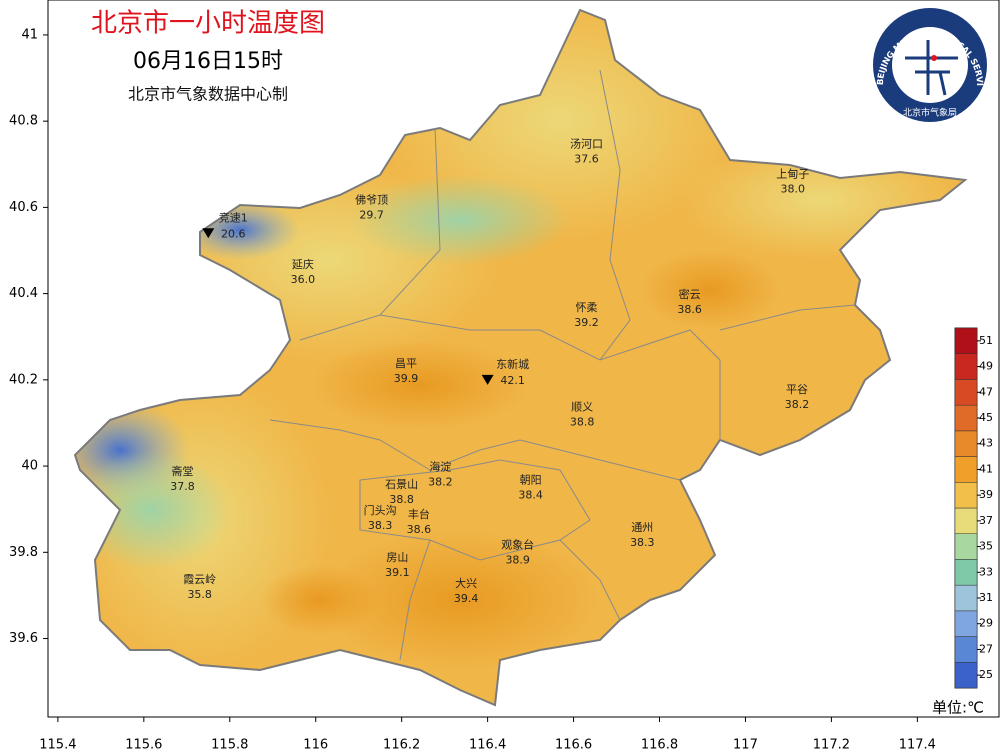 The height and width of the screenshot is (756, 1000). I want to click on logo-label: 北京市气象局, so click(930, 113).